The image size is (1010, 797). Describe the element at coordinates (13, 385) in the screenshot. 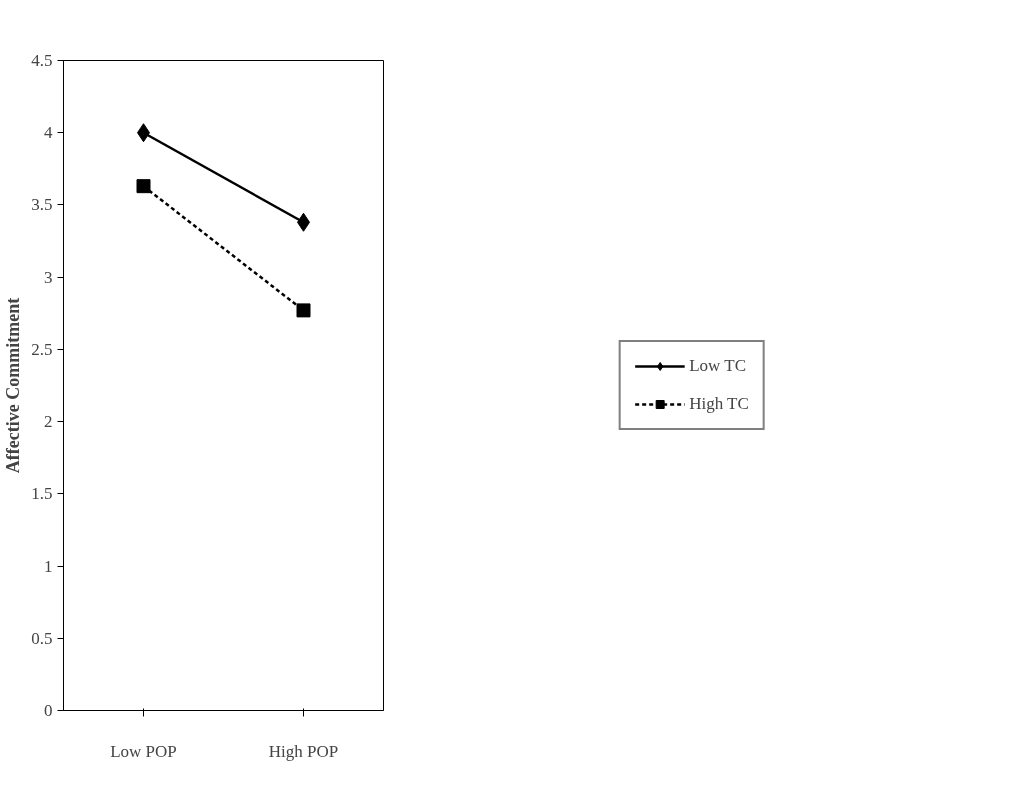

I see `y-axis-title: Affective Commitment` at that location.